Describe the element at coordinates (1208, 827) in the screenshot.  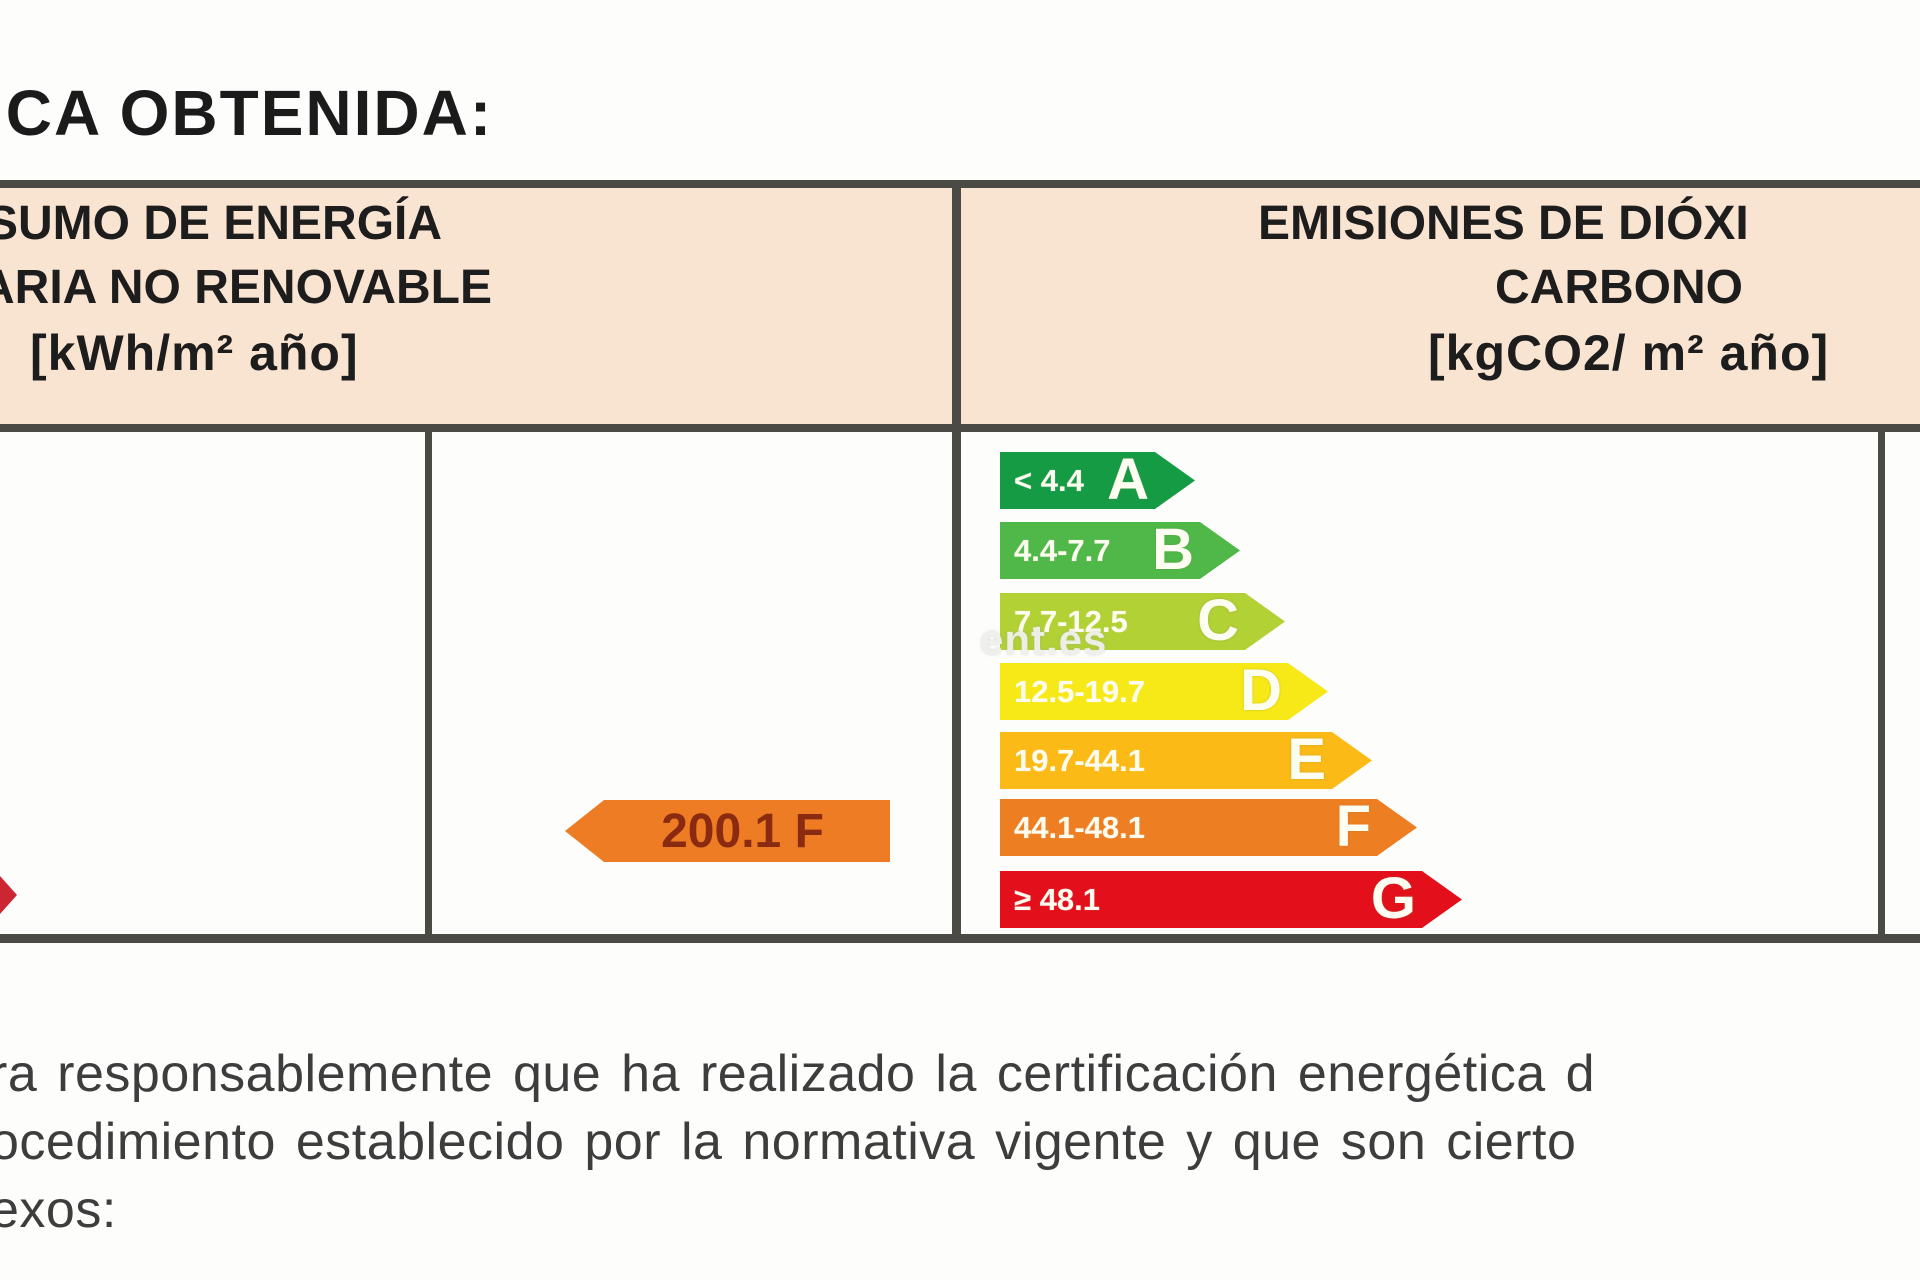
I see `emission-scale-row-f: 44.1-48.1 F` at that location.